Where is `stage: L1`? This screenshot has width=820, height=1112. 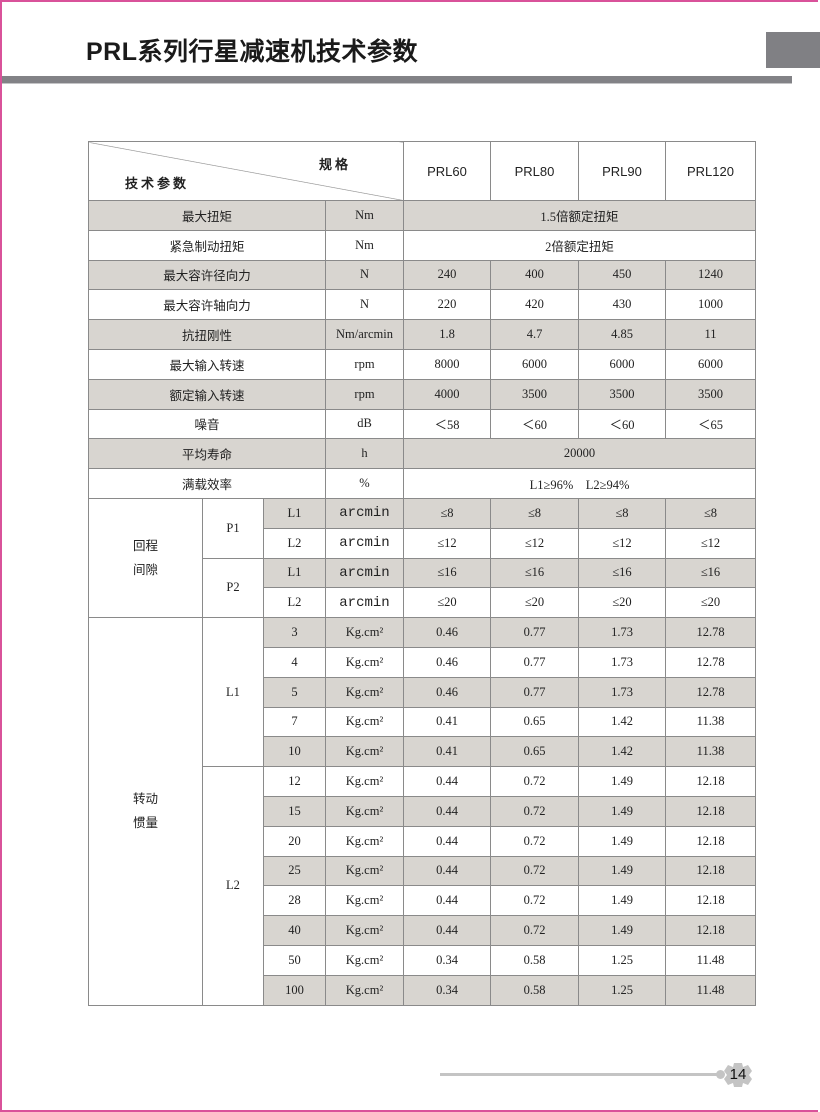
stage: L1 is located at coordinates (294, 513).